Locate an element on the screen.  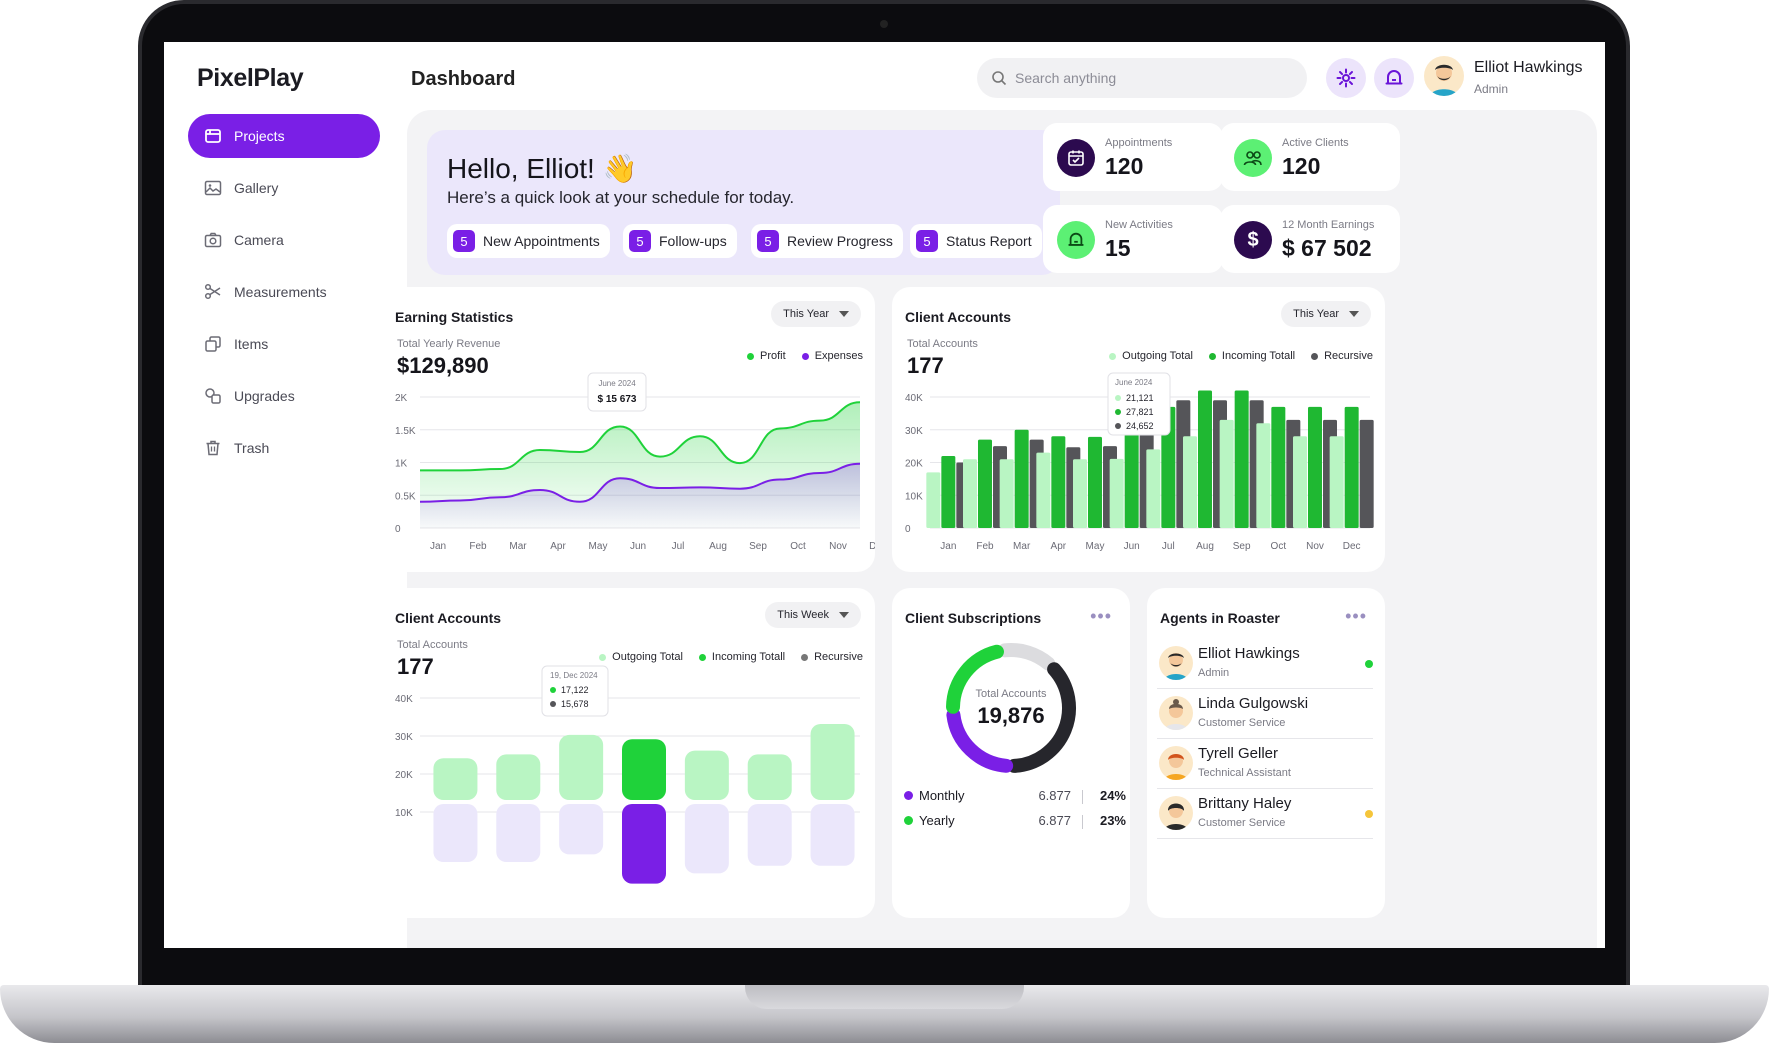
chip-follow-ups: 5 Follow-ups is located at coordinates (680, 241).